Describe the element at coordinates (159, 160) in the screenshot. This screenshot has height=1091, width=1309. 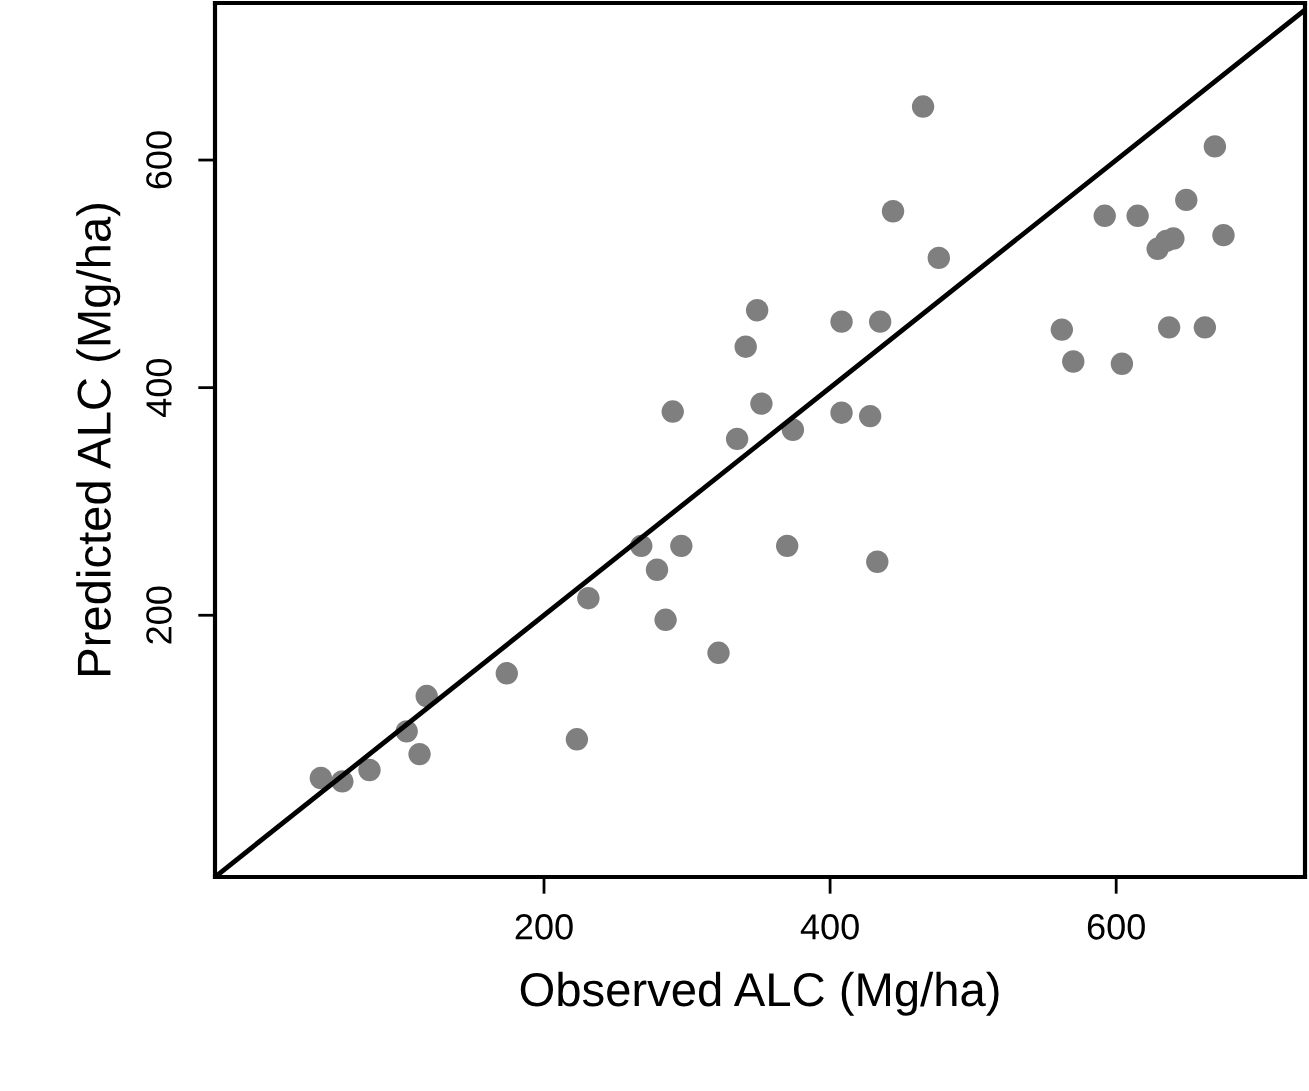
I see `y-tick-label: 600` at that location.